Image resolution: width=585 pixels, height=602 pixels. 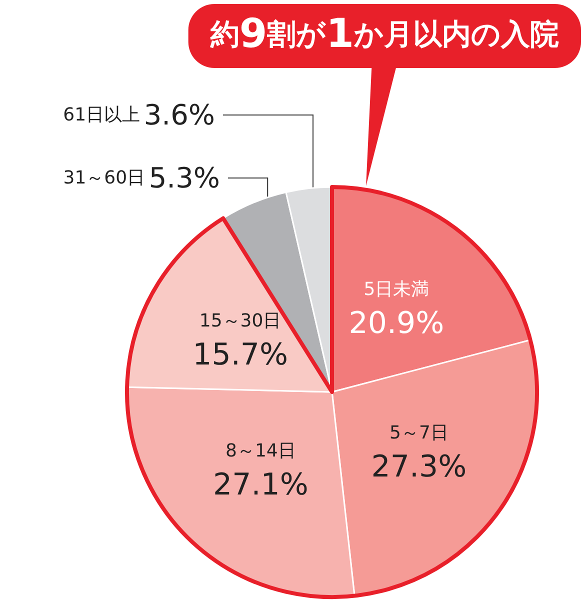 What do you see at coordinates (184, 178) in the screenshot?
I see `data-label: 5.3%` at bounding box center [184, 178].